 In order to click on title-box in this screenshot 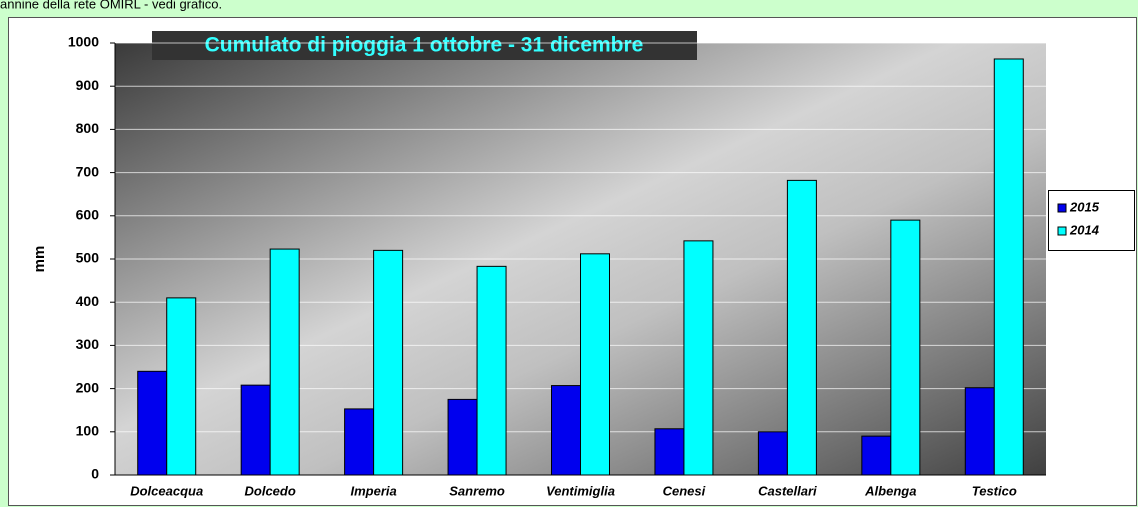, I will do `click(424, 45)`.